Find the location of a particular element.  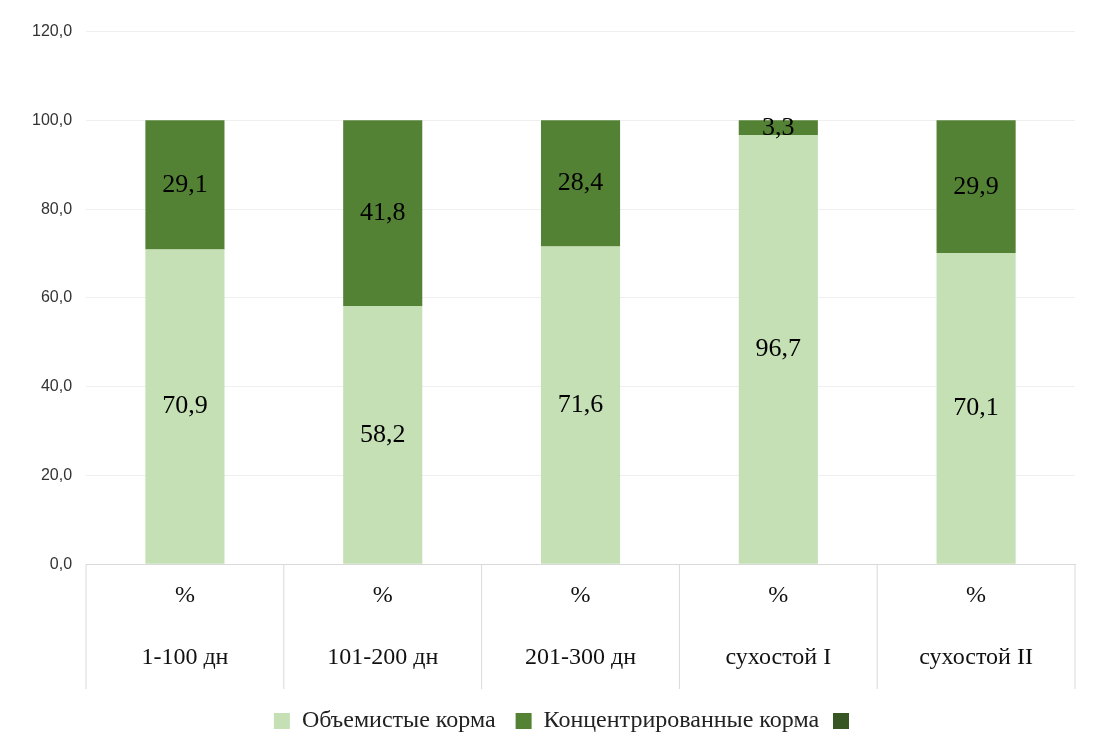

data-label: 29,9 is located at coordinates (976, 185).